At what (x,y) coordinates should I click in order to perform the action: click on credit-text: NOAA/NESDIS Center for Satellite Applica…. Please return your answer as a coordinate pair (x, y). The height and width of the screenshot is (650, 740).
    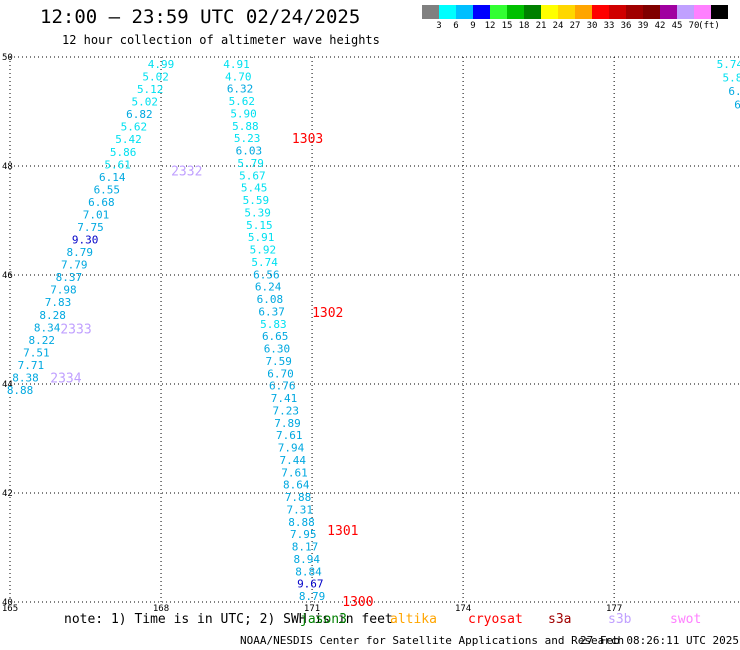
    Looking at the image, I should click on (432, 640).